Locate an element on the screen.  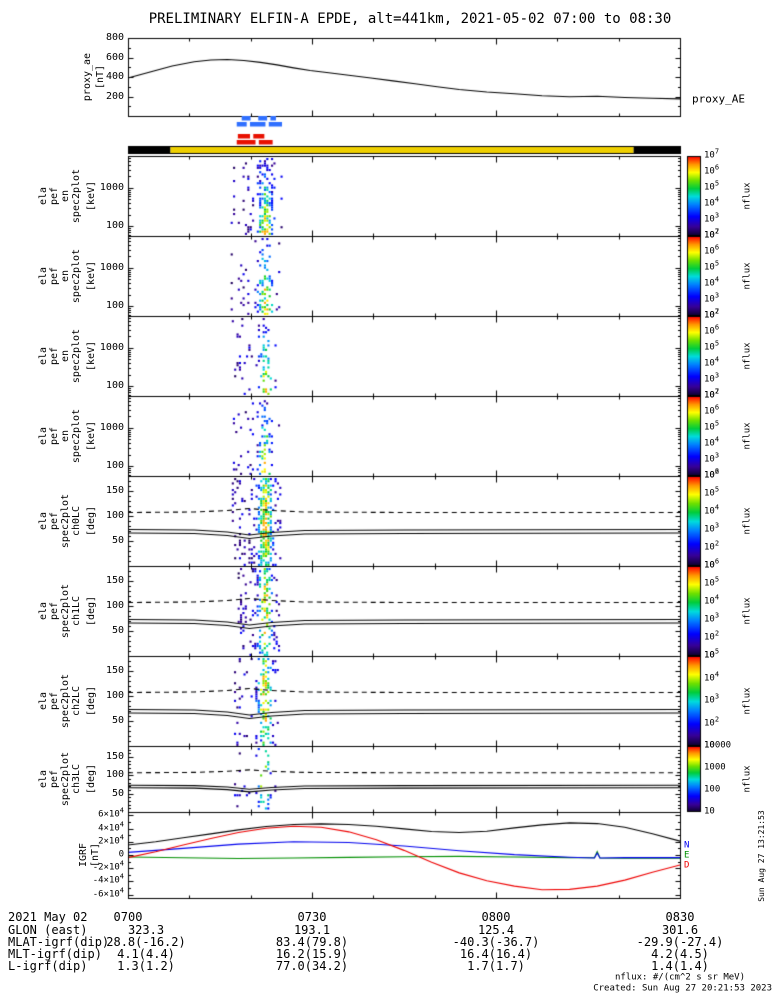
pitch-panel-0-colorbar-tick-label: 10⁴ is located at coordinates (712, 510).